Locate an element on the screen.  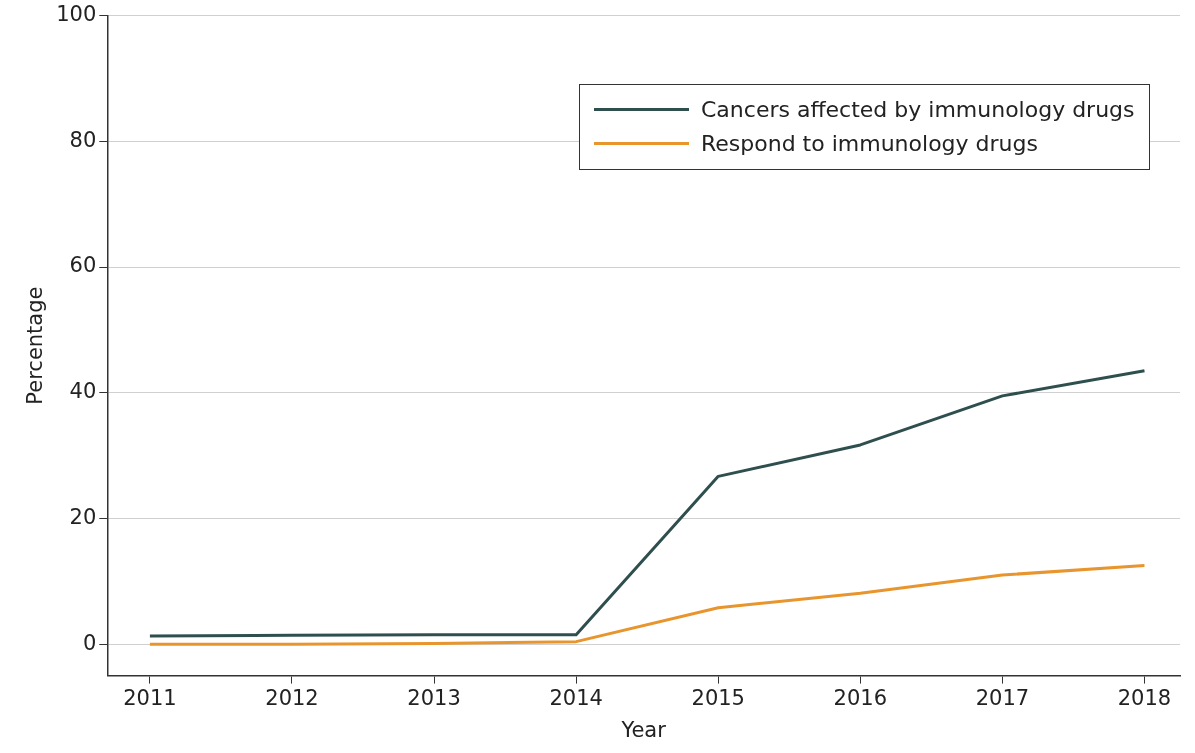
y-tick-label: 40 is located at coordinates (83, 391).